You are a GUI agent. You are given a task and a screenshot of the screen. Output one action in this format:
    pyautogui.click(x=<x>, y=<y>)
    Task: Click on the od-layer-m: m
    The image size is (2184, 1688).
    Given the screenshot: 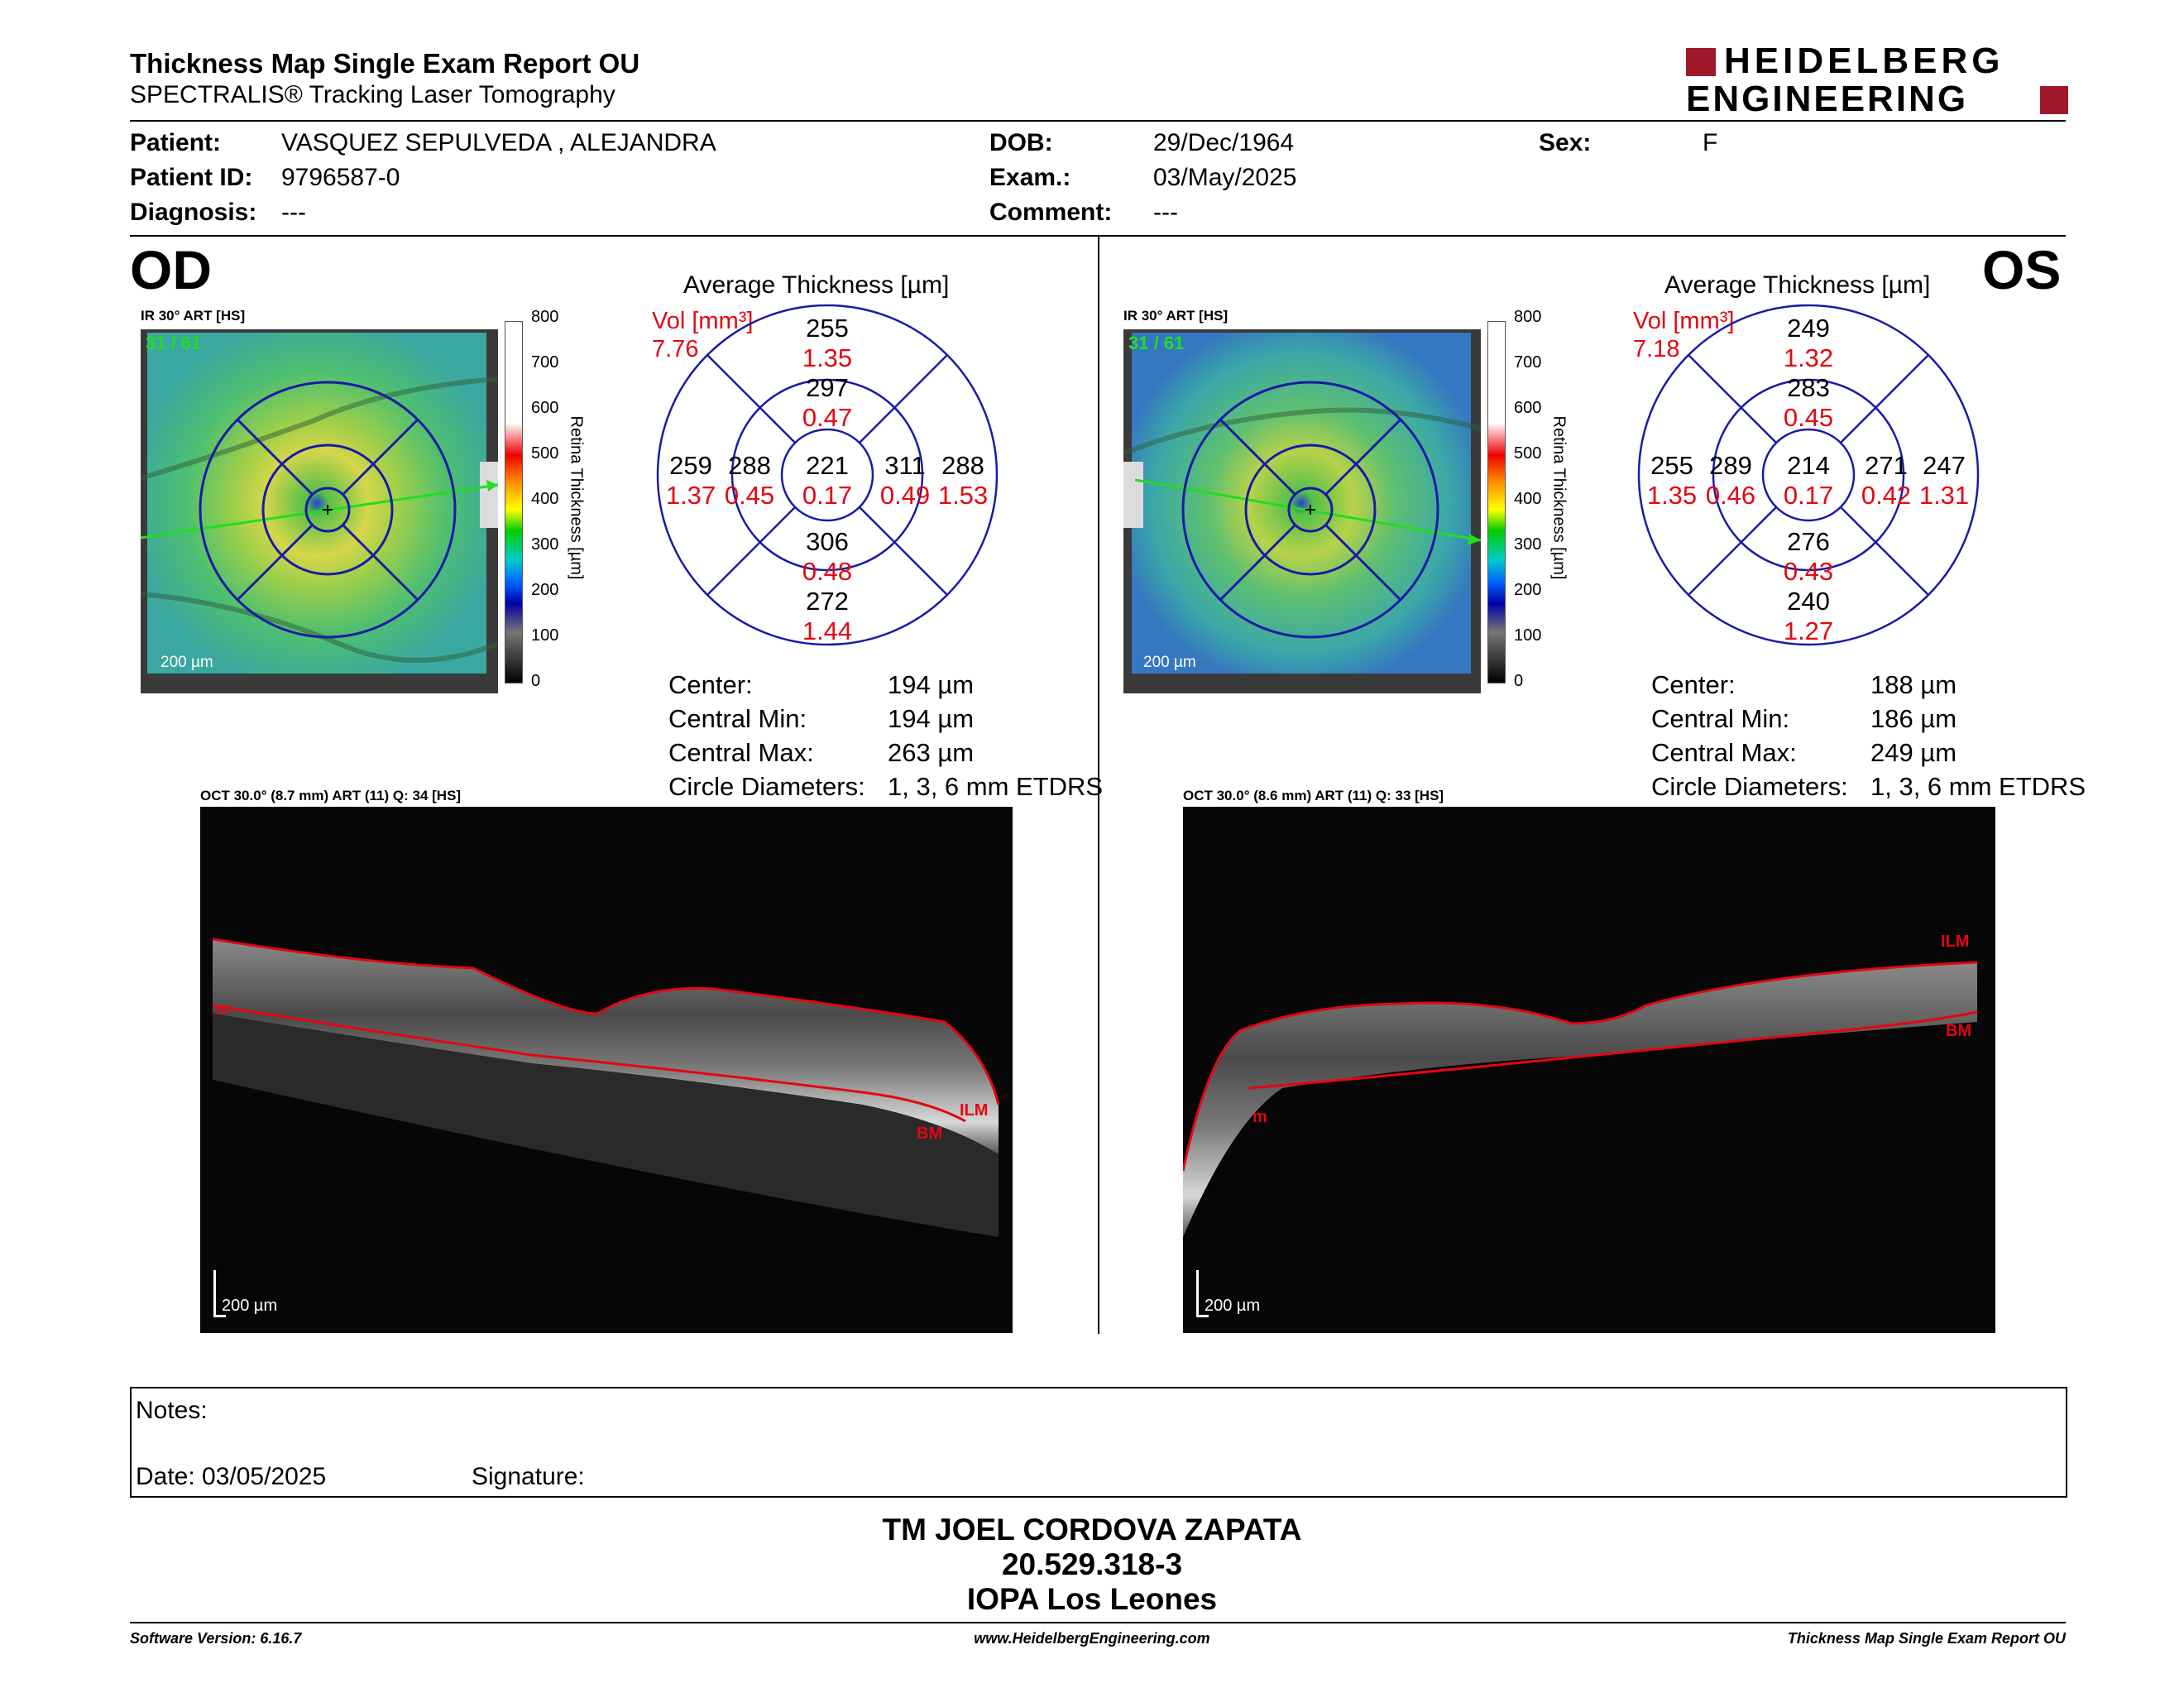 What is the action you would take?
    pyautogui.click(x=222, y=1009)
    